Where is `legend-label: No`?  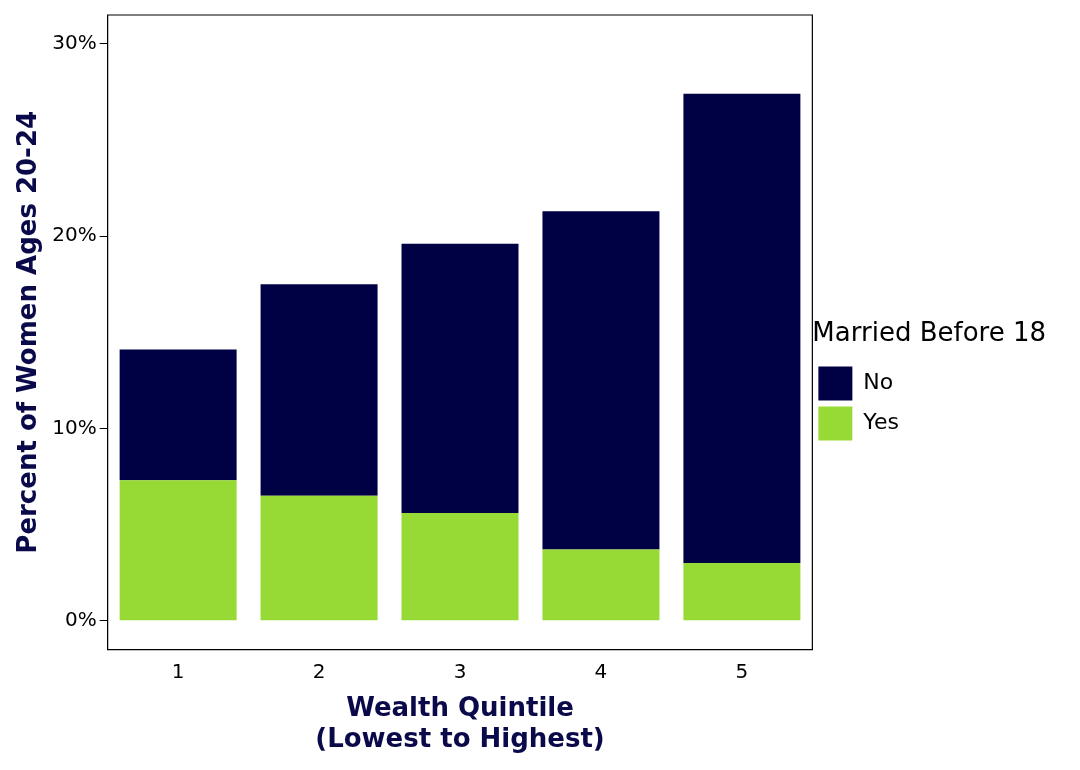 legend-label: No is located at coordinates (878, 382).